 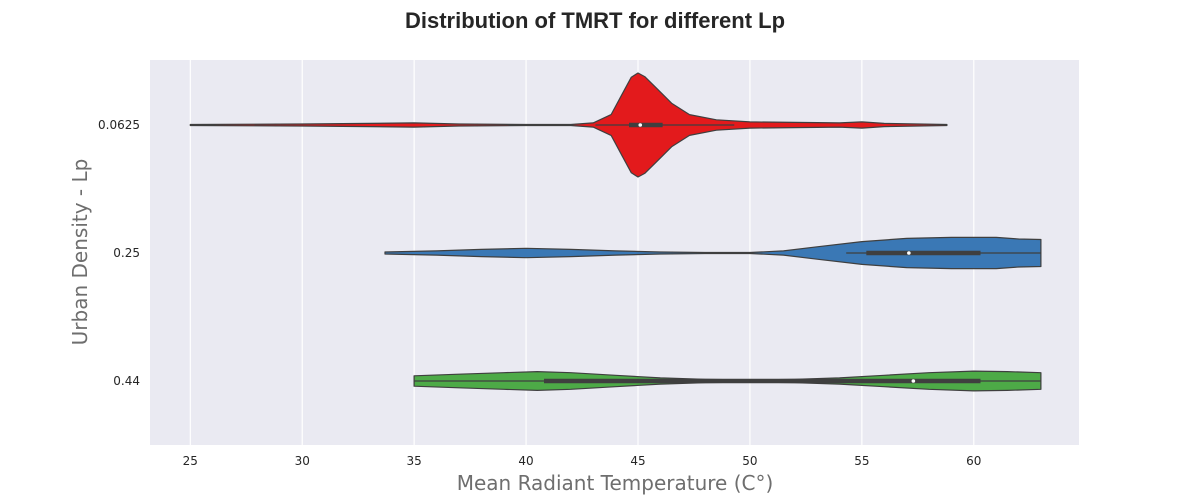 I want to click on violin-0.25, so click(x=713, y=253).